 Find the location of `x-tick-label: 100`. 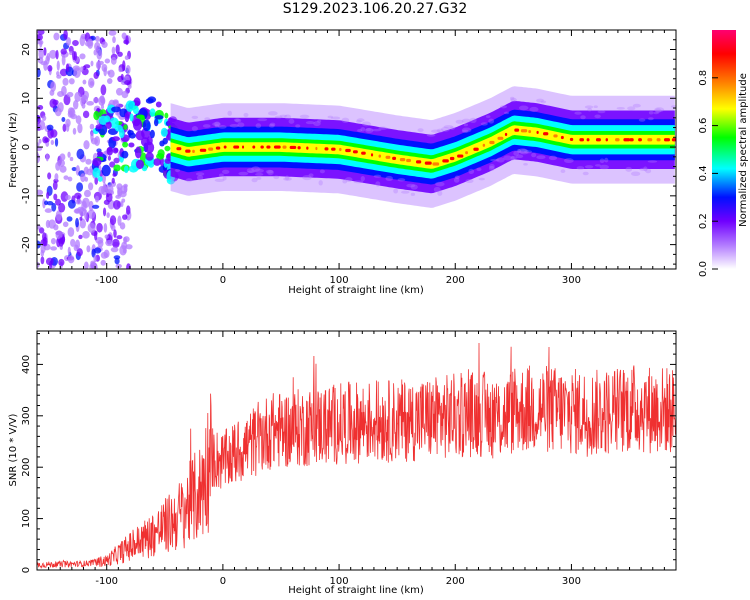

x-tick-label: 100 is located at coordinates (339, 581).